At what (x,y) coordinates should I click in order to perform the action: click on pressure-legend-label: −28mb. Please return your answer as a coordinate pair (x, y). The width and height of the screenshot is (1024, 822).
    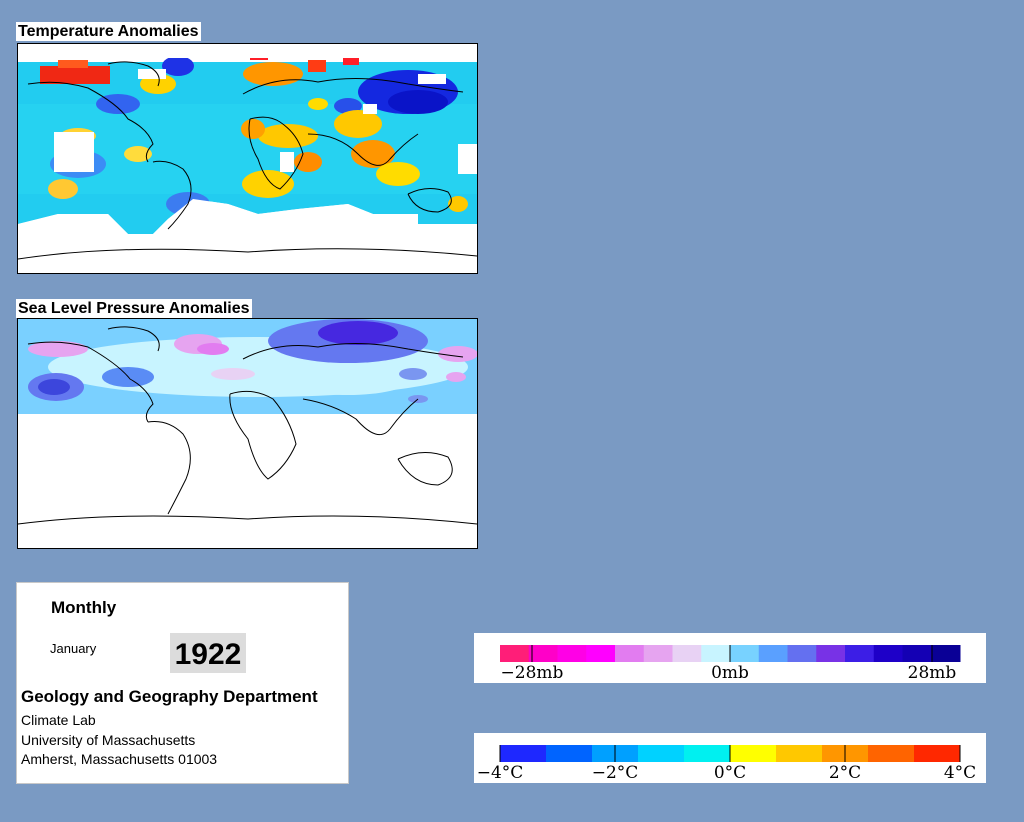
    Looking at the image, I should click on (532, 673).